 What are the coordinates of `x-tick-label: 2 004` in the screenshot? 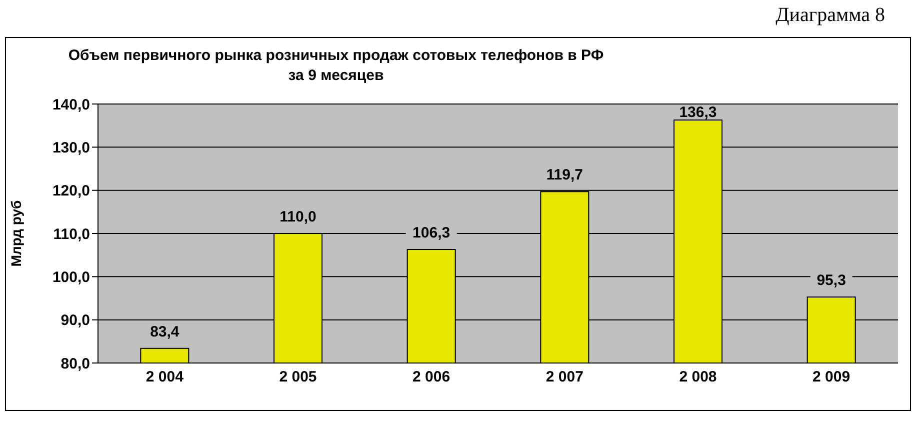 It's located at (165, 377).